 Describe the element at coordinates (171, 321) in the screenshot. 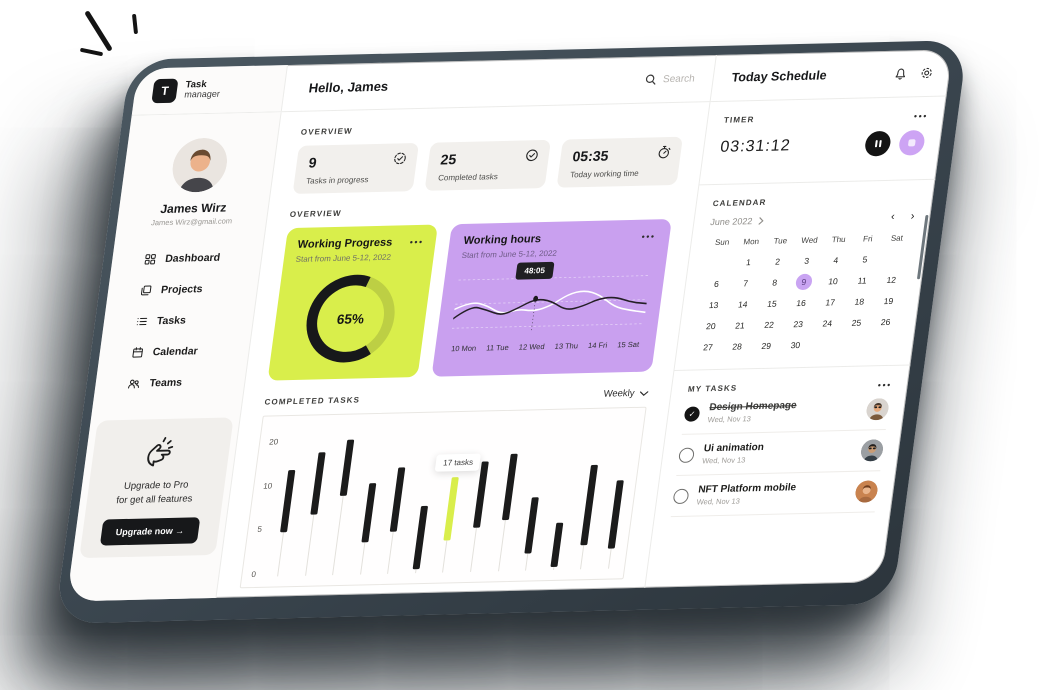

I see `sidebar-item-label: Tasks` at that location.